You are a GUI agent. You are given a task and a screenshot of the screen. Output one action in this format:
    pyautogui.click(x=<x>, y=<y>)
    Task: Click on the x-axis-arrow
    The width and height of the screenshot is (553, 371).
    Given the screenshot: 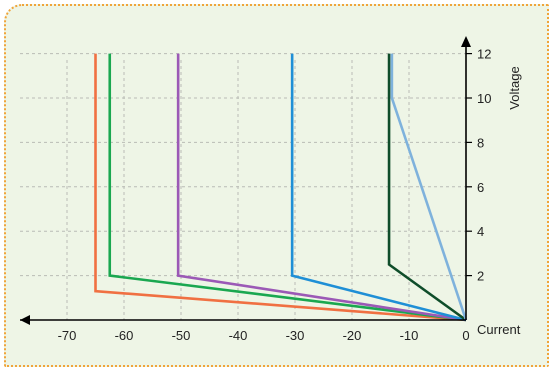 What is the action you would take?
    pyautogui.click(x=25, y=320)
    